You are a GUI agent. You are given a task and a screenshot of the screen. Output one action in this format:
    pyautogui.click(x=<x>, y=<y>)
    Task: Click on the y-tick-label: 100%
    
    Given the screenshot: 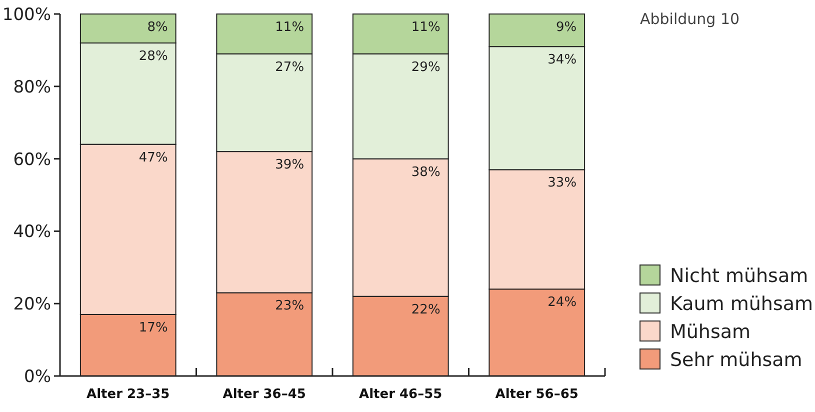 What is the action you would take?
    pyautogui.click(x=26, y=14)
    